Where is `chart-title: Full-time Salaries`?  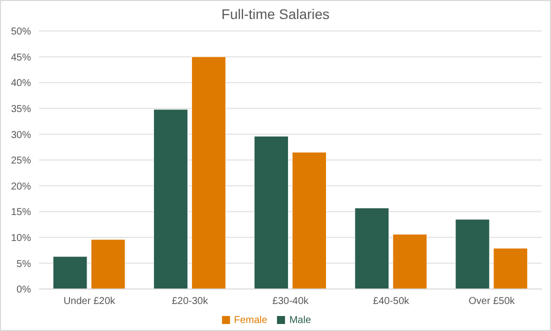 chart-title: Full-time Salaries is located at coordinates (275, 14).